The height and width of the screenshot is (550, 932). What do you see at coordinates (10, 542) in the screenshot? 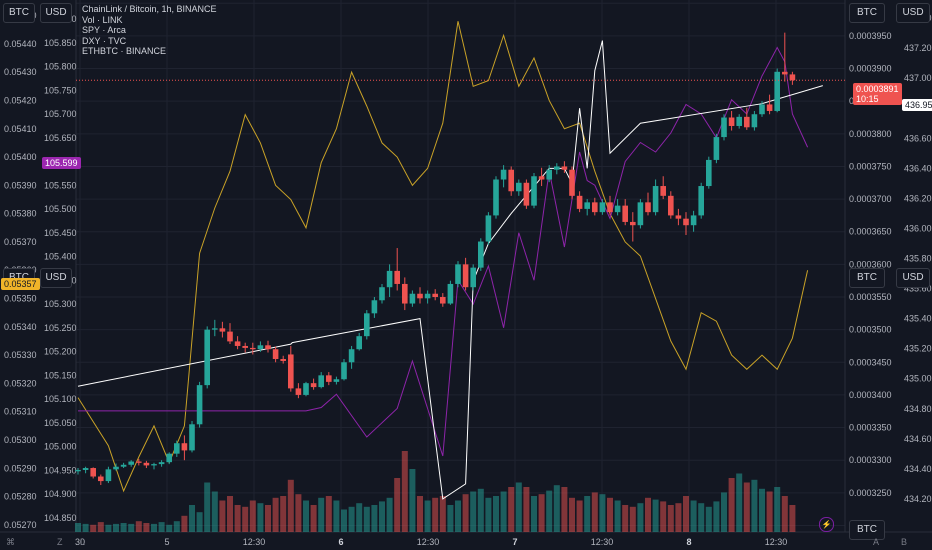
I see `settings-icon: ⌘` at bounding box center [10, 542].